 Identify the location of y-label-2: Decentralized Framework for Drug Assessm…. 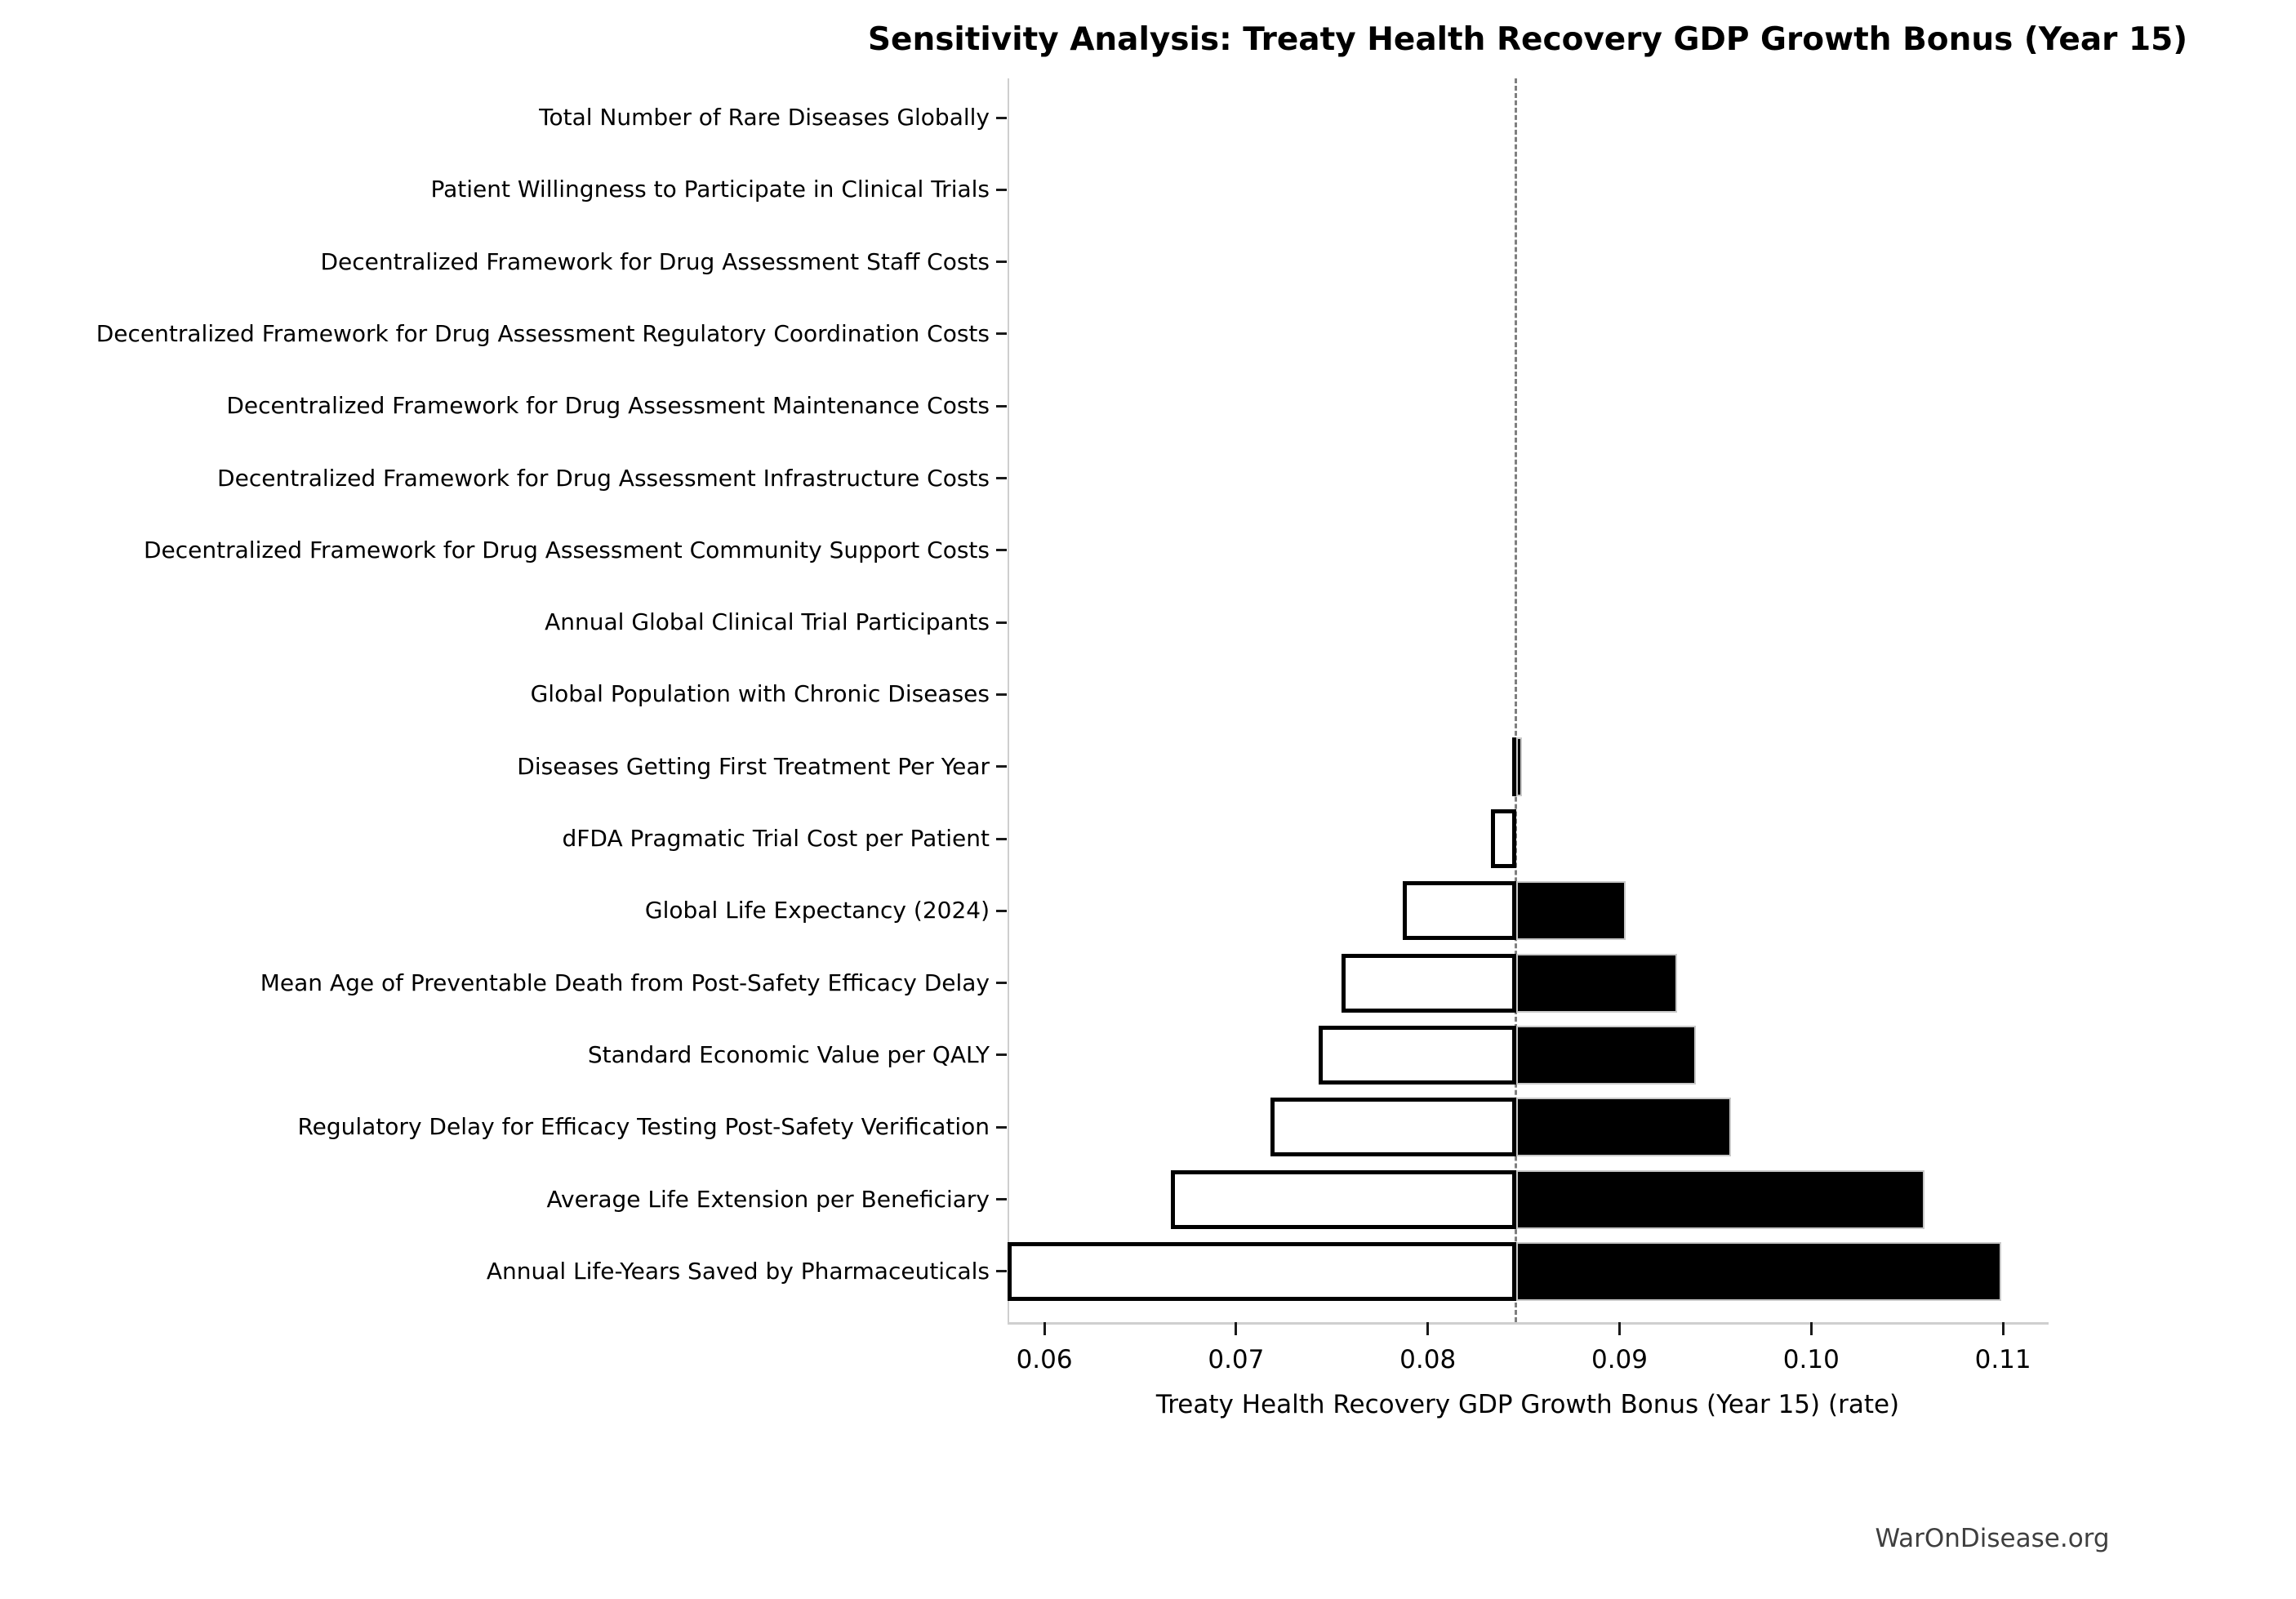
(655, 261).